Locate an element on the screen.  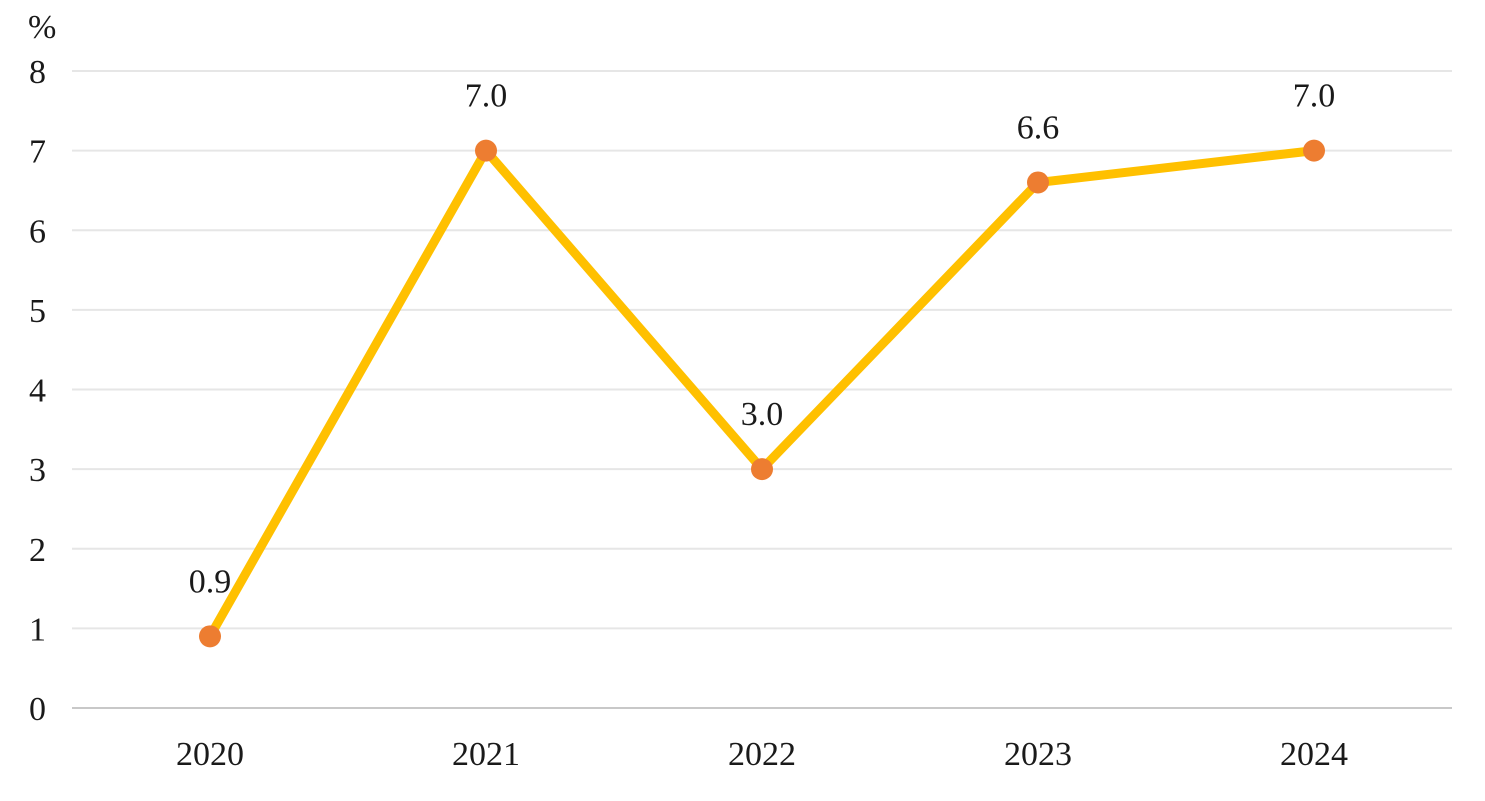
x-tick-label: 2024 is located at coordinates (1314, 754).